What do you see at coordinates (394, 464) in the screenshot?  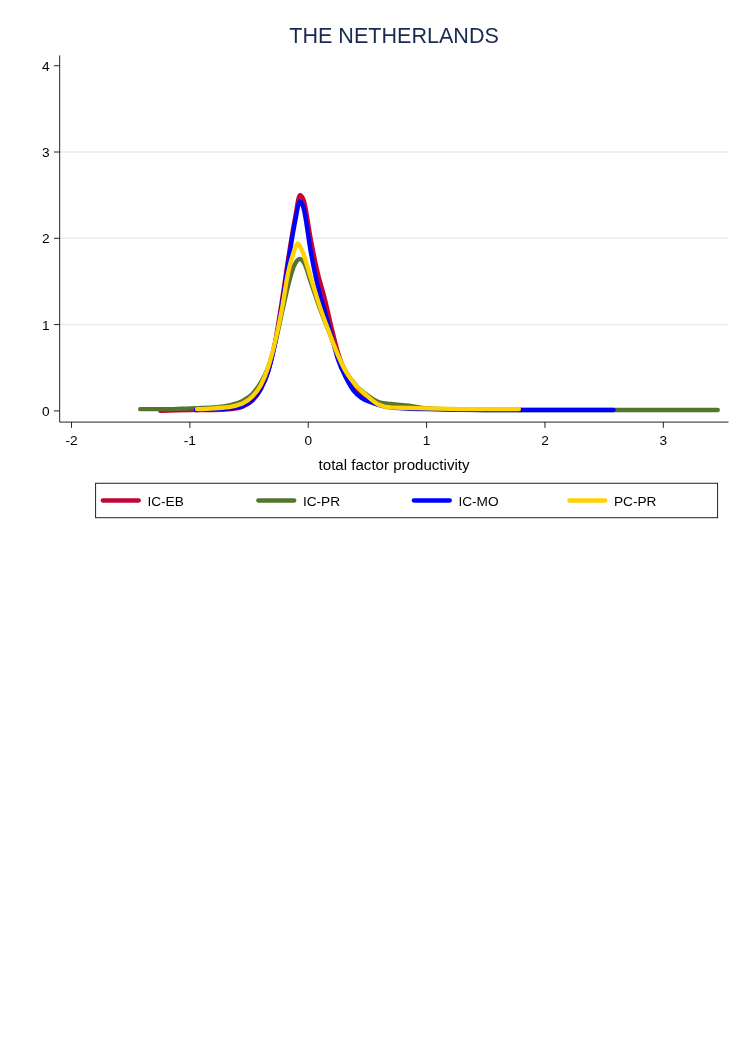 I see `x-axis-title: total factor productivity` at bounding box center [394, 464].